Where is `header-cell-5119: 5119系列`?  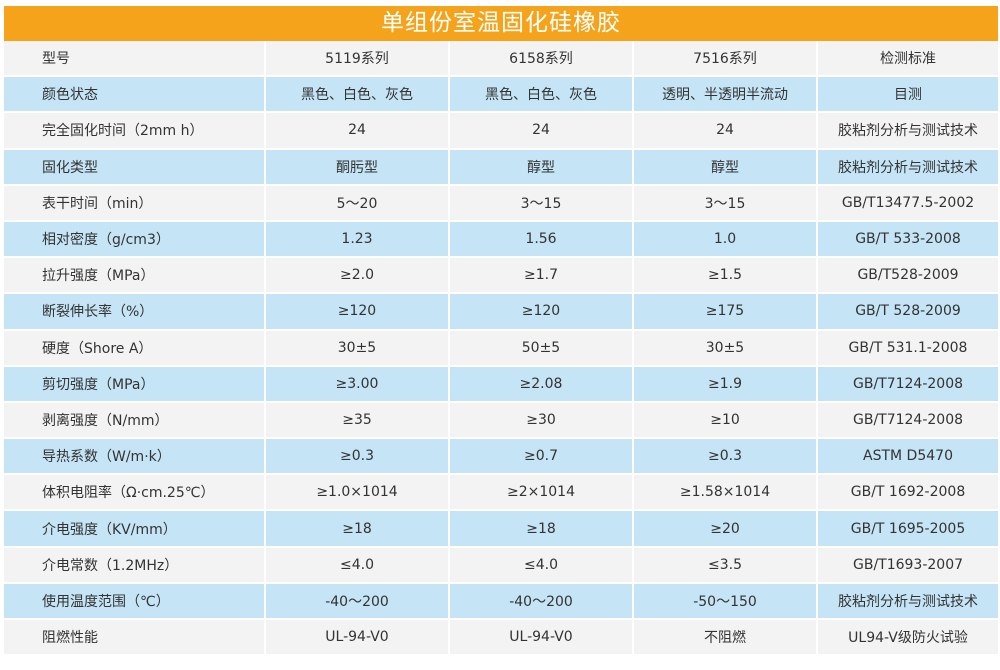
header-cell-5119: 5119系列 is located at coordinates (358, 59).